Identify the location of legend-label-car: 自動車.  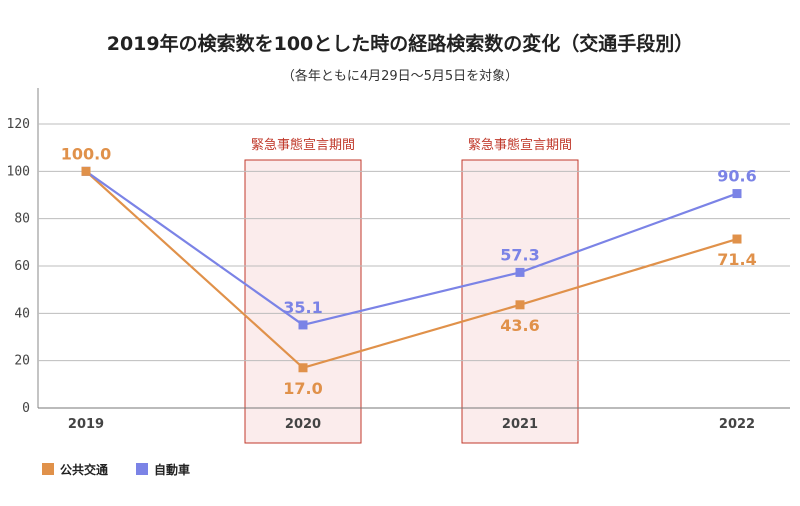
(172, 469).